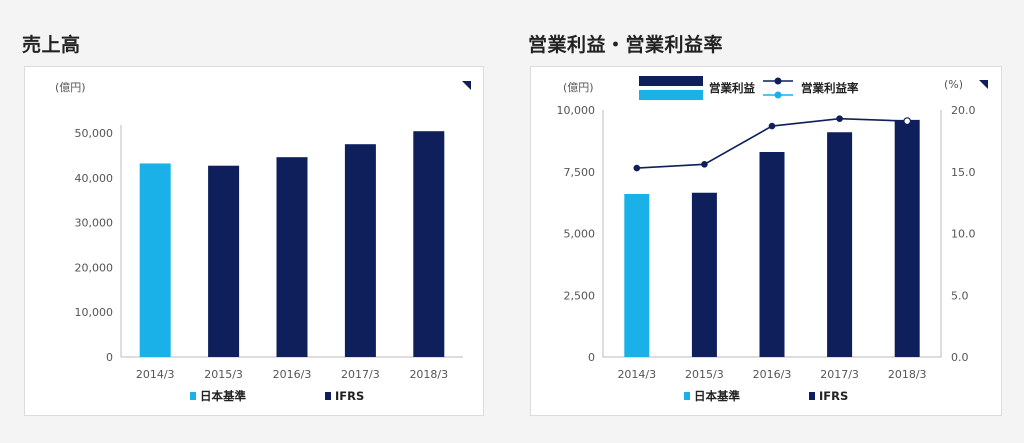 The height and width of the screenshot is (443, 1024). What do you see at coordinates (94, 133) in the screenshot?
I see `y-tick-label: 50,000` at bounding box center [94, 133].